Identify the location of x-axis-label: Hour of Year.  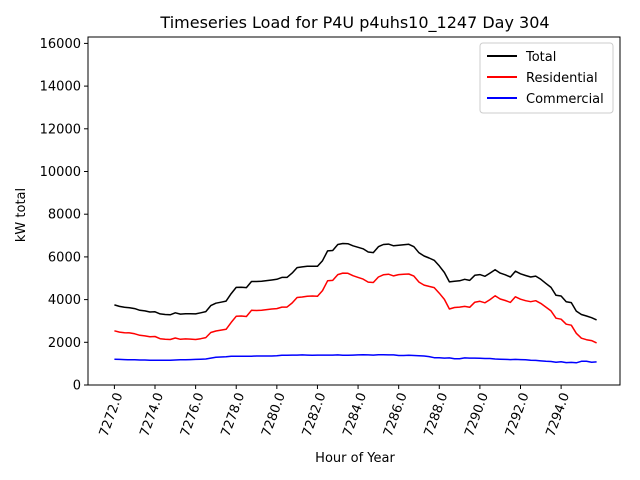
(355, 458).